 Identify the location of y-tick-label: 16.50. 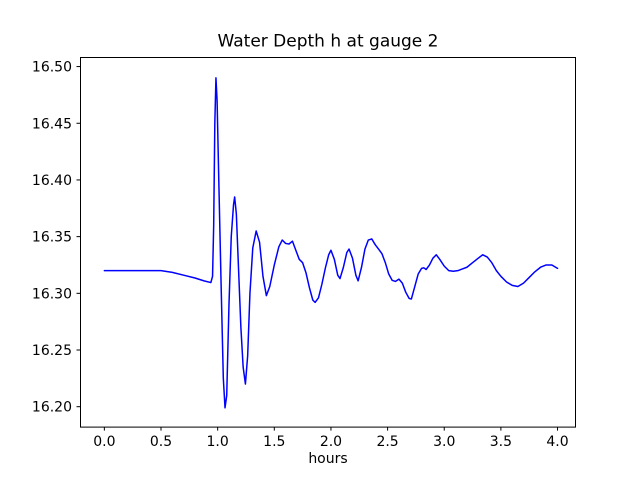
(52, 68).